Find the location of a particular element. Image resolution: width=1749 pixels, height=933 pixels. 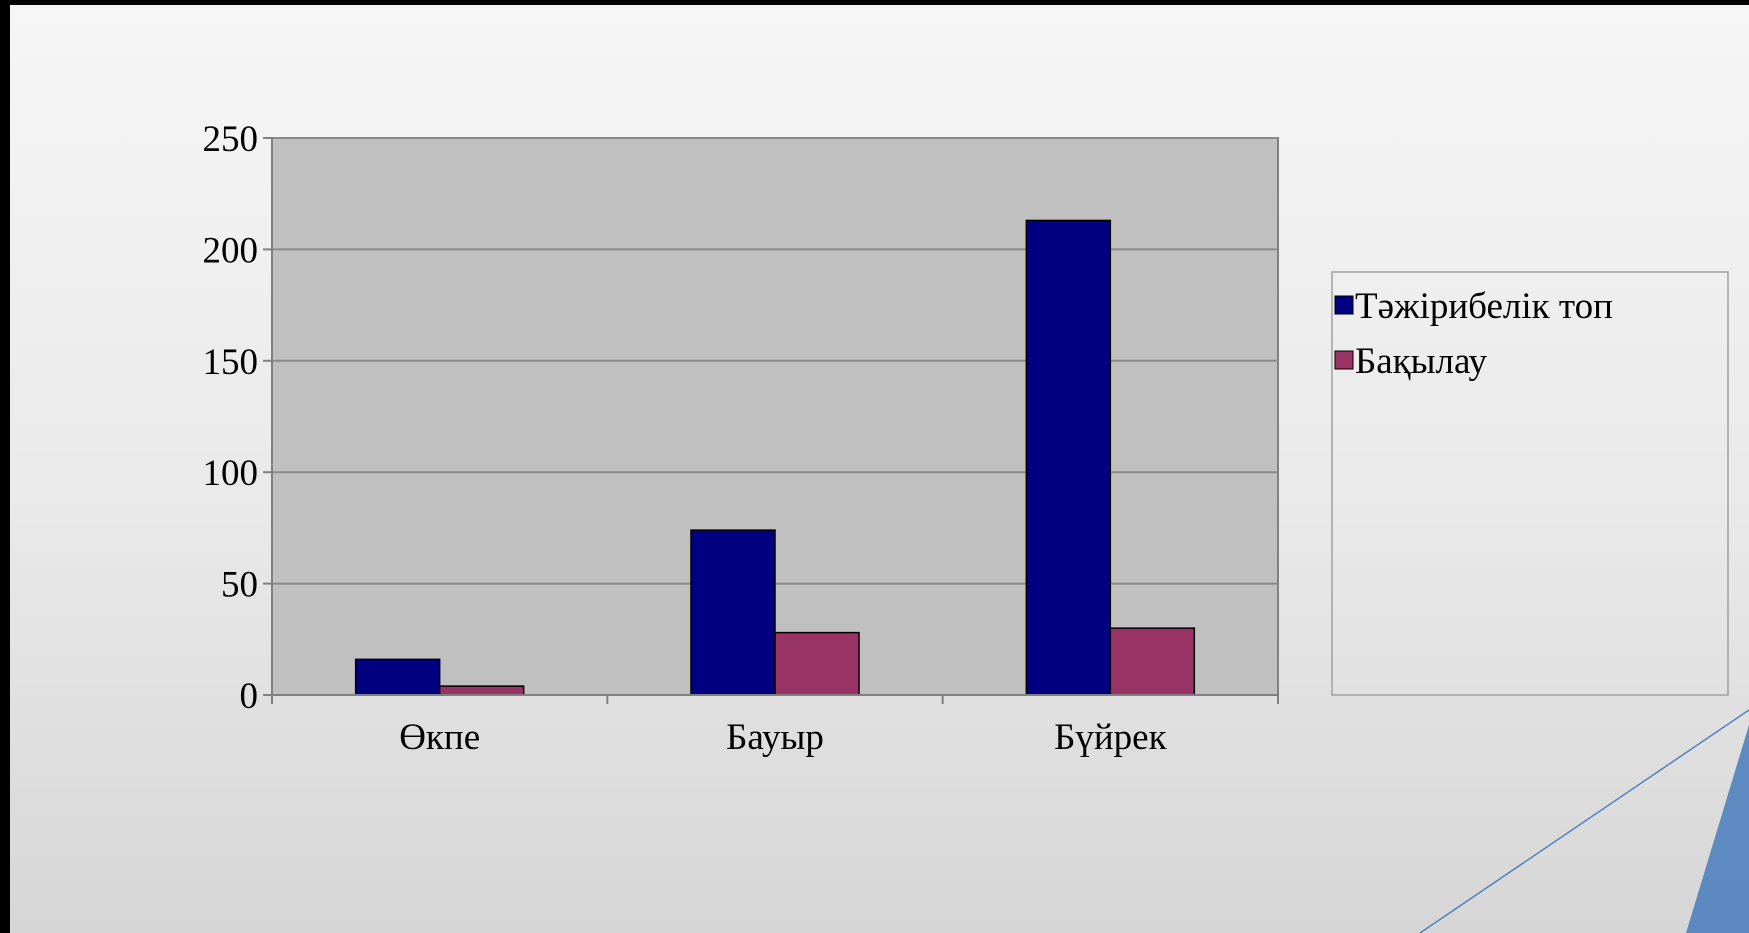

x-tick-labels: Өкпе Бауыр Бүйрек is located at coordinates (783, 737).